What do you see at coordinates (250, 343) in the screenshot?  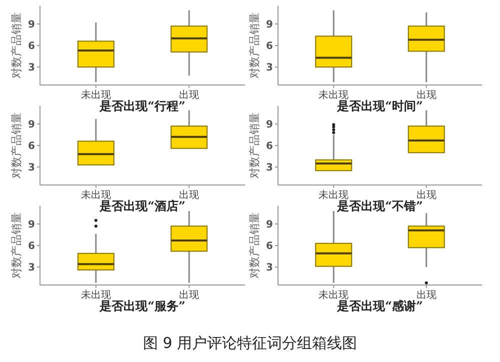 I see `text: 图 9 用户评论特征词分组箱线图` at bounding box center [250, 343].